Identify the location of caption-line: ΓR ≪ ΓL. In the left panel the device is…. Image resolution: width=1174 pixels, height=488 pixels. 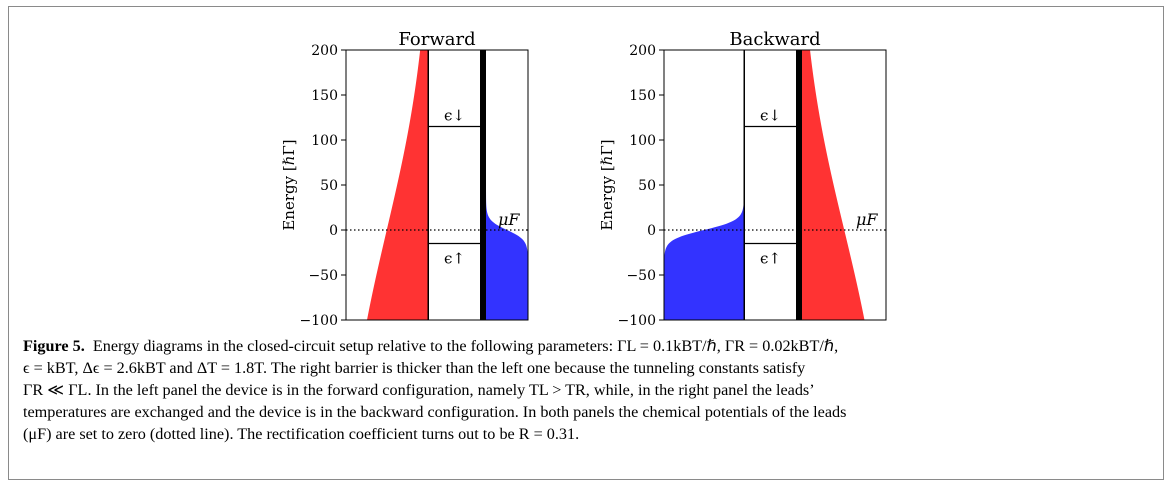
(419, 390).